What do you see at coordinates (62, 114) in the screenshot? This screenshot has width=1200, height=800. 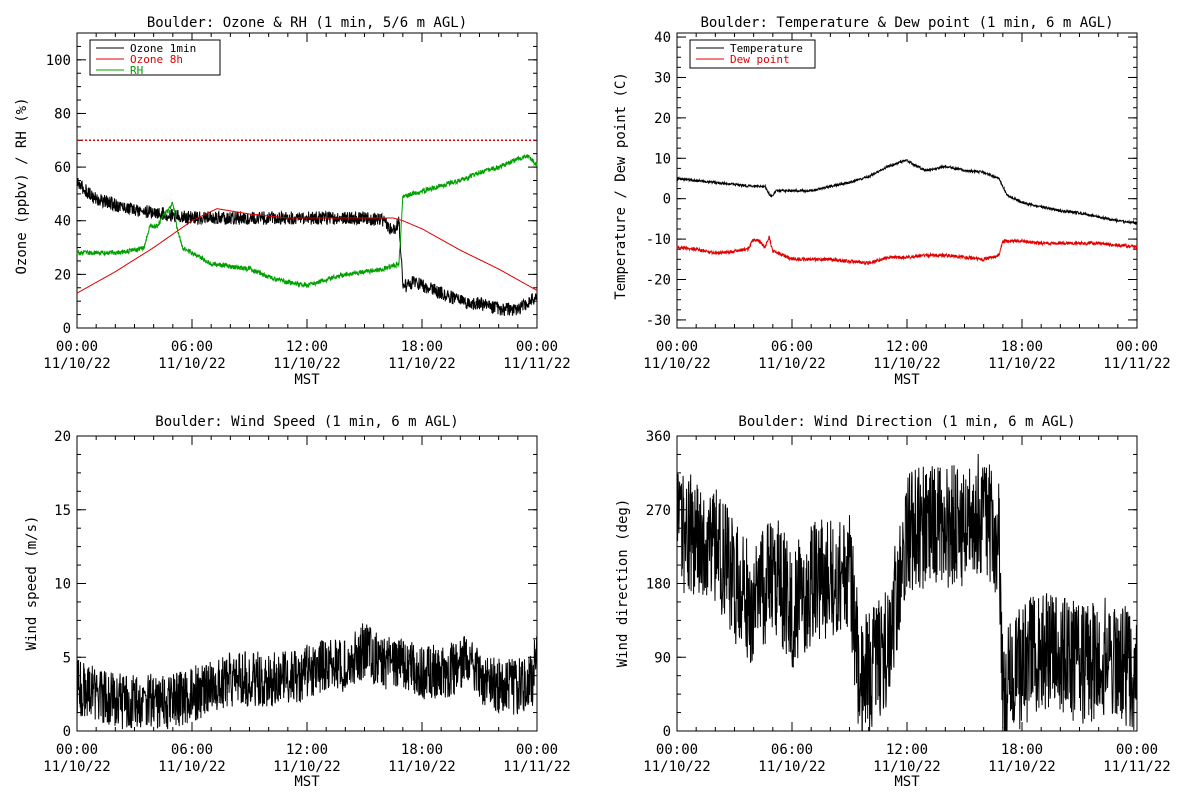 I see `y-tick-label: 80` at bounding box center [62, 114].